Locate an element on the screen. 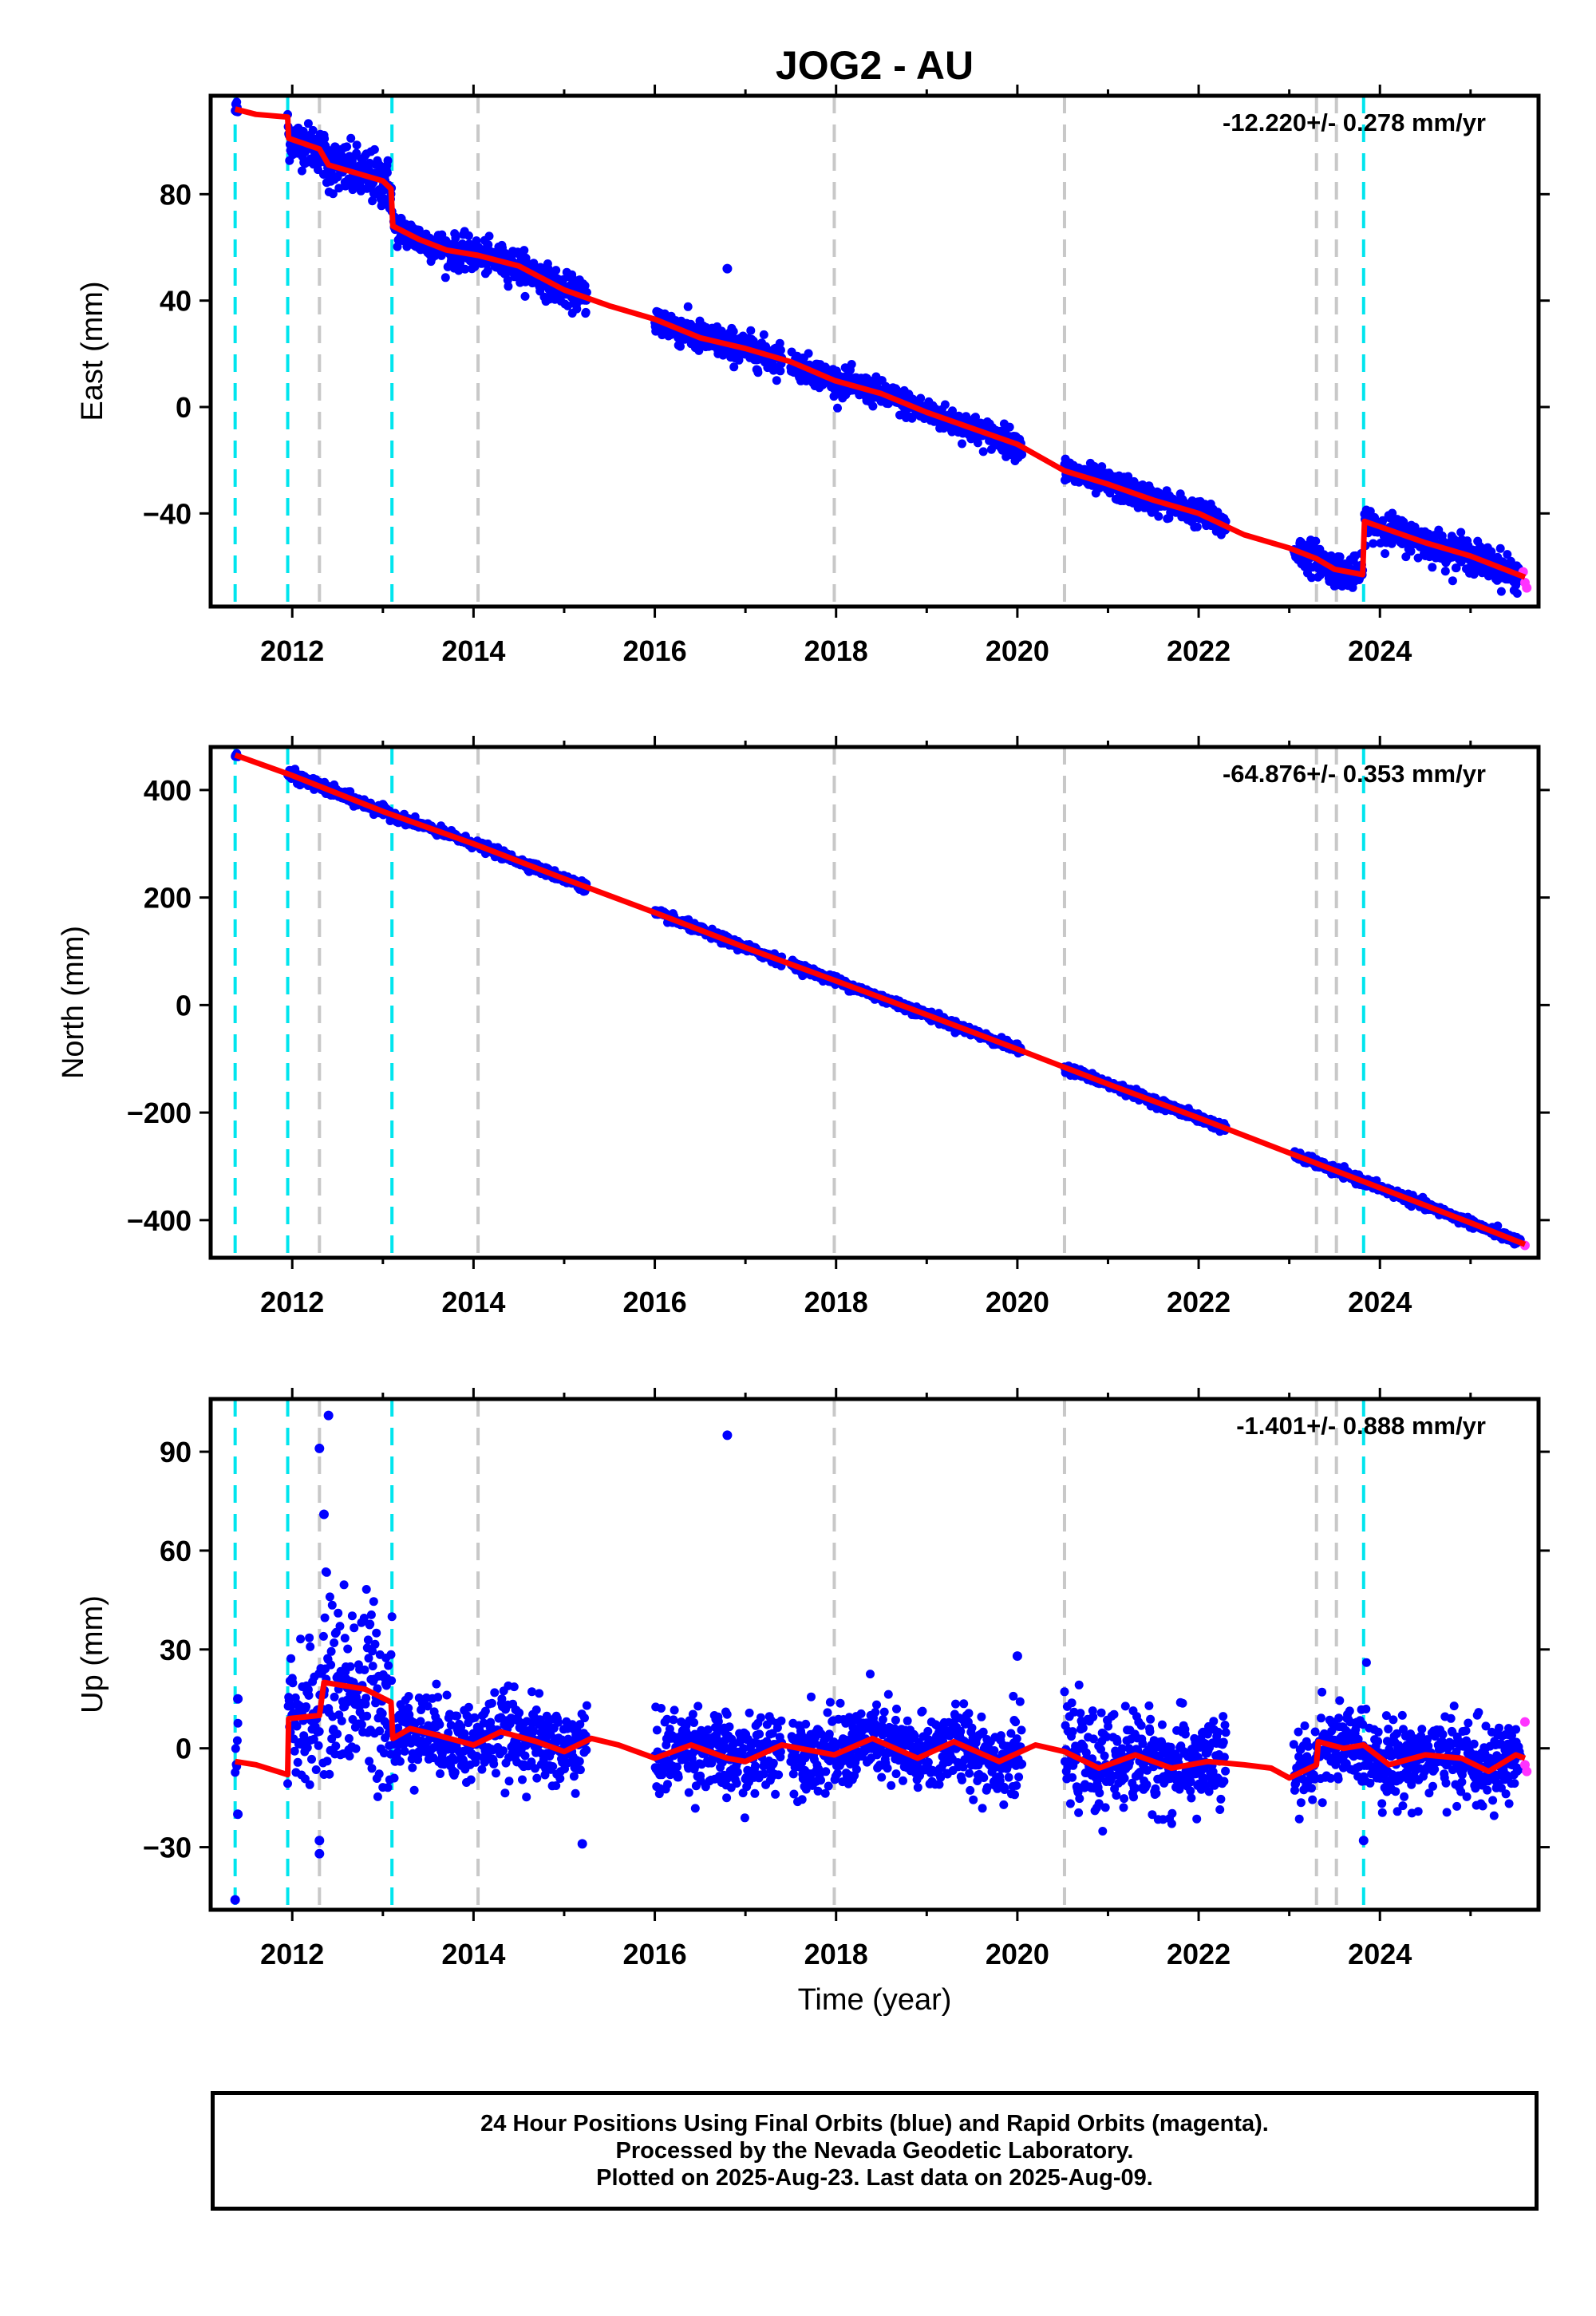 Image resolution: width=1596 pixels, height=2316 pixels. y-tick-label: 0 is located at coordinates (184, 407).